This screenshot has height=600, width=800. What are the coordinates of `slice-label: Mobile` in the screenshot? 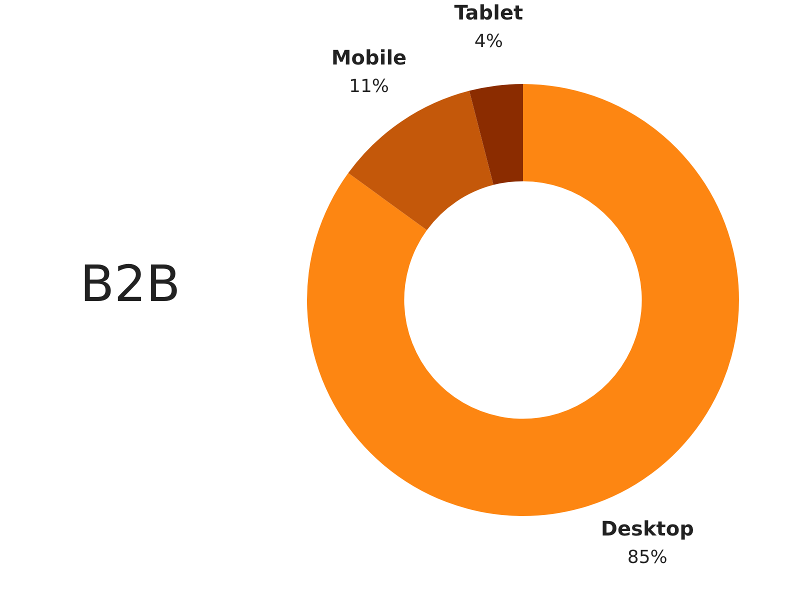 It's located at (369, 58).